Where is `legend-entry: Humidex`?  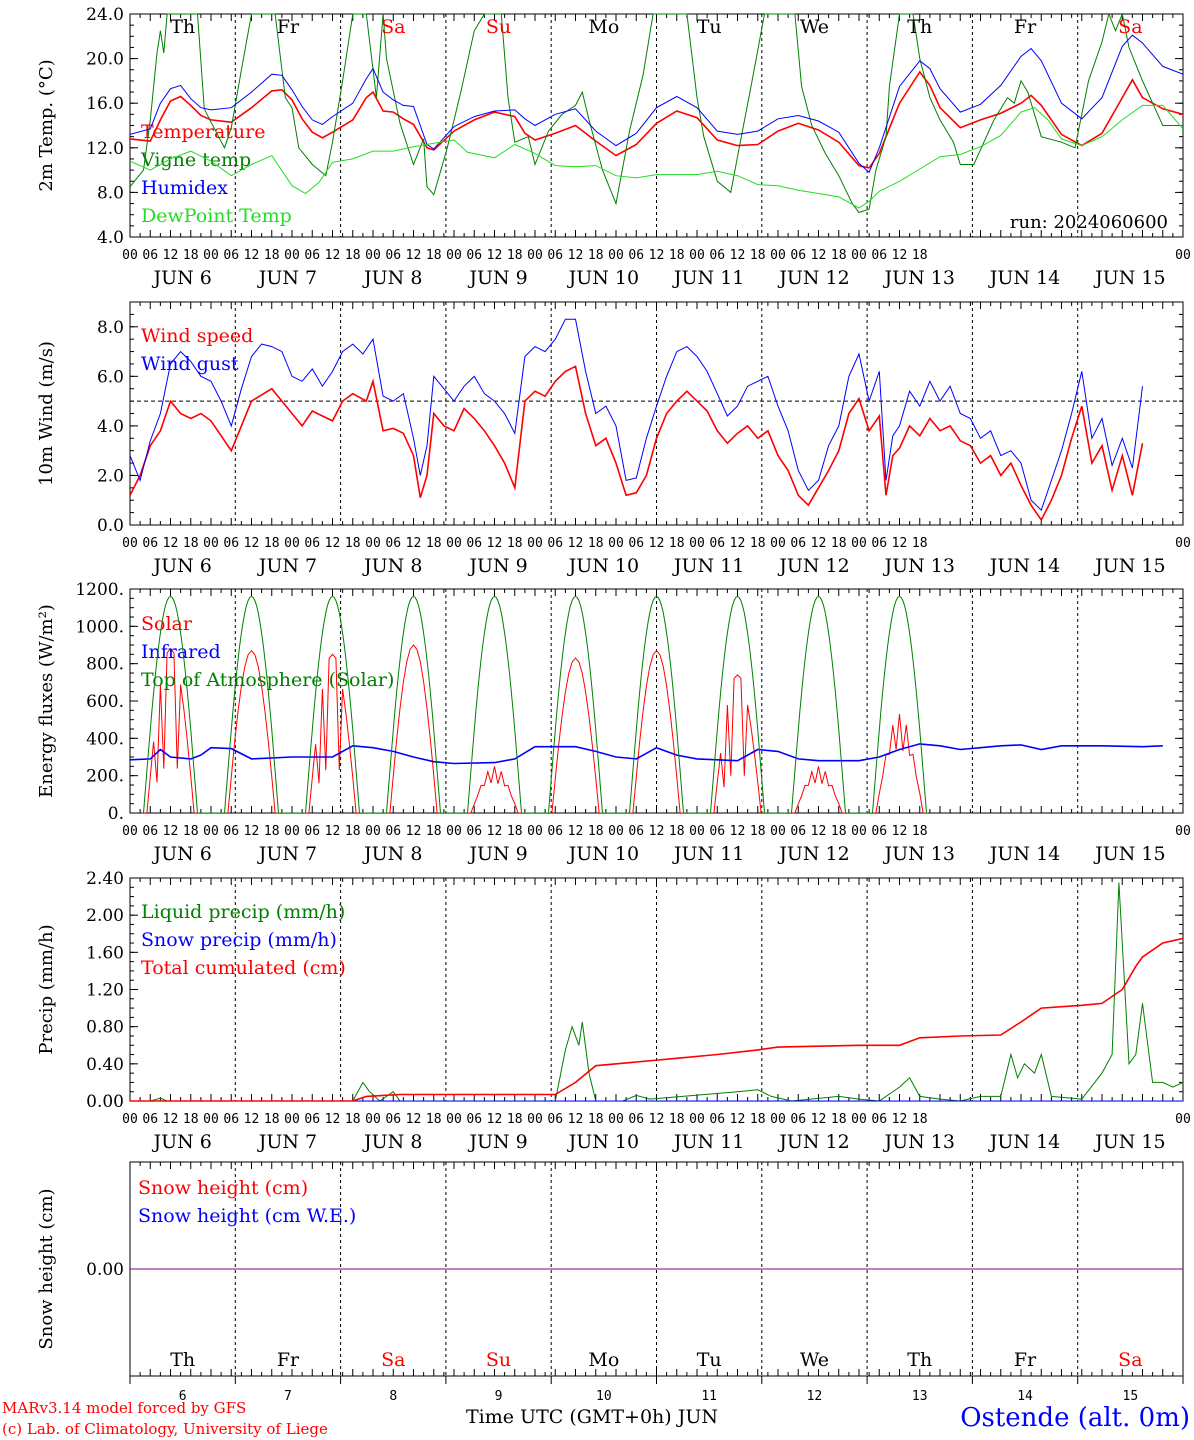
legend-entry: Humidex is located at coordinates (184, 188).